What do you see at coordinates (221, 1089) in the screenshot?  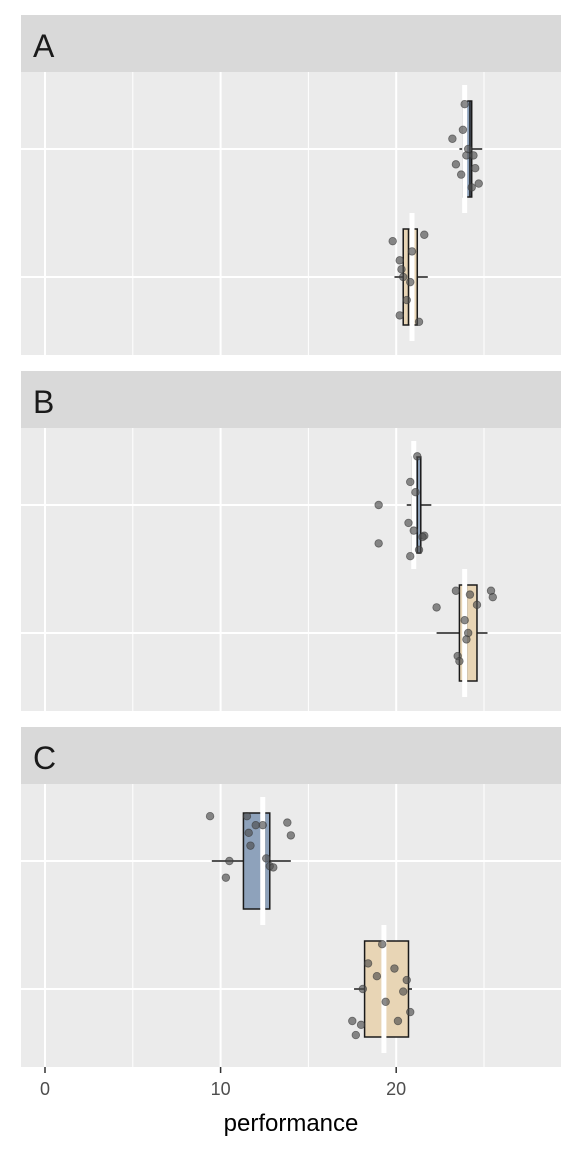 I see `x-tick-label: 10` at bounding box center [221, 1089].